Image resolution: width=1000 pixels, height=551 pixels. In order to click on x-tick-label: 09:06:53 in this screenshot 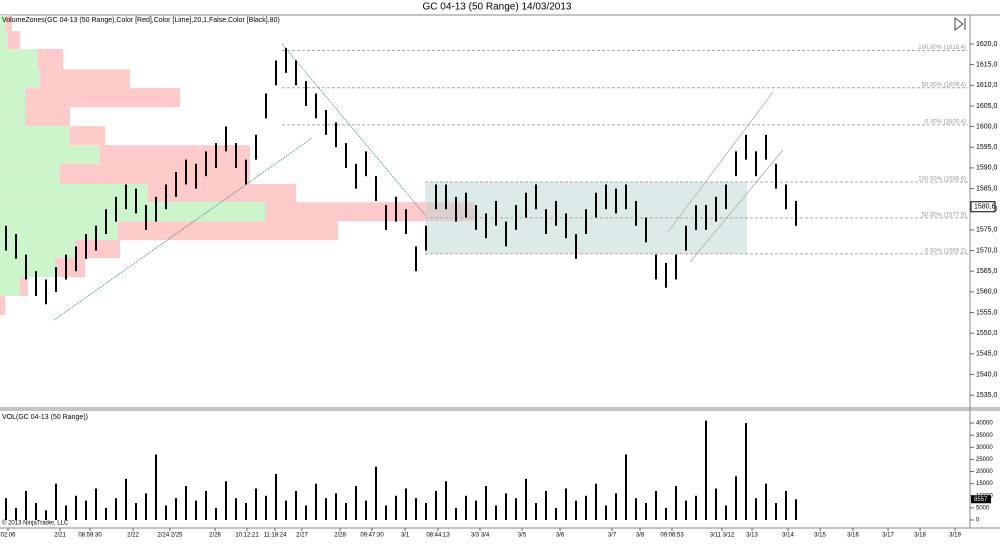, I will do `click(672, 536)`.